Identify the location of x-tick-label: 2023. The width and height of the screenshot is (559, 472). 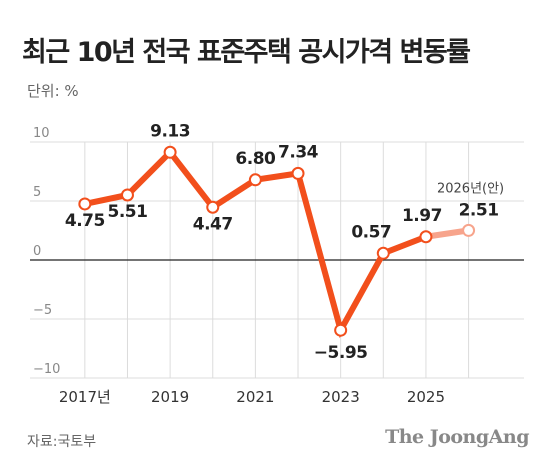
(341, 397).